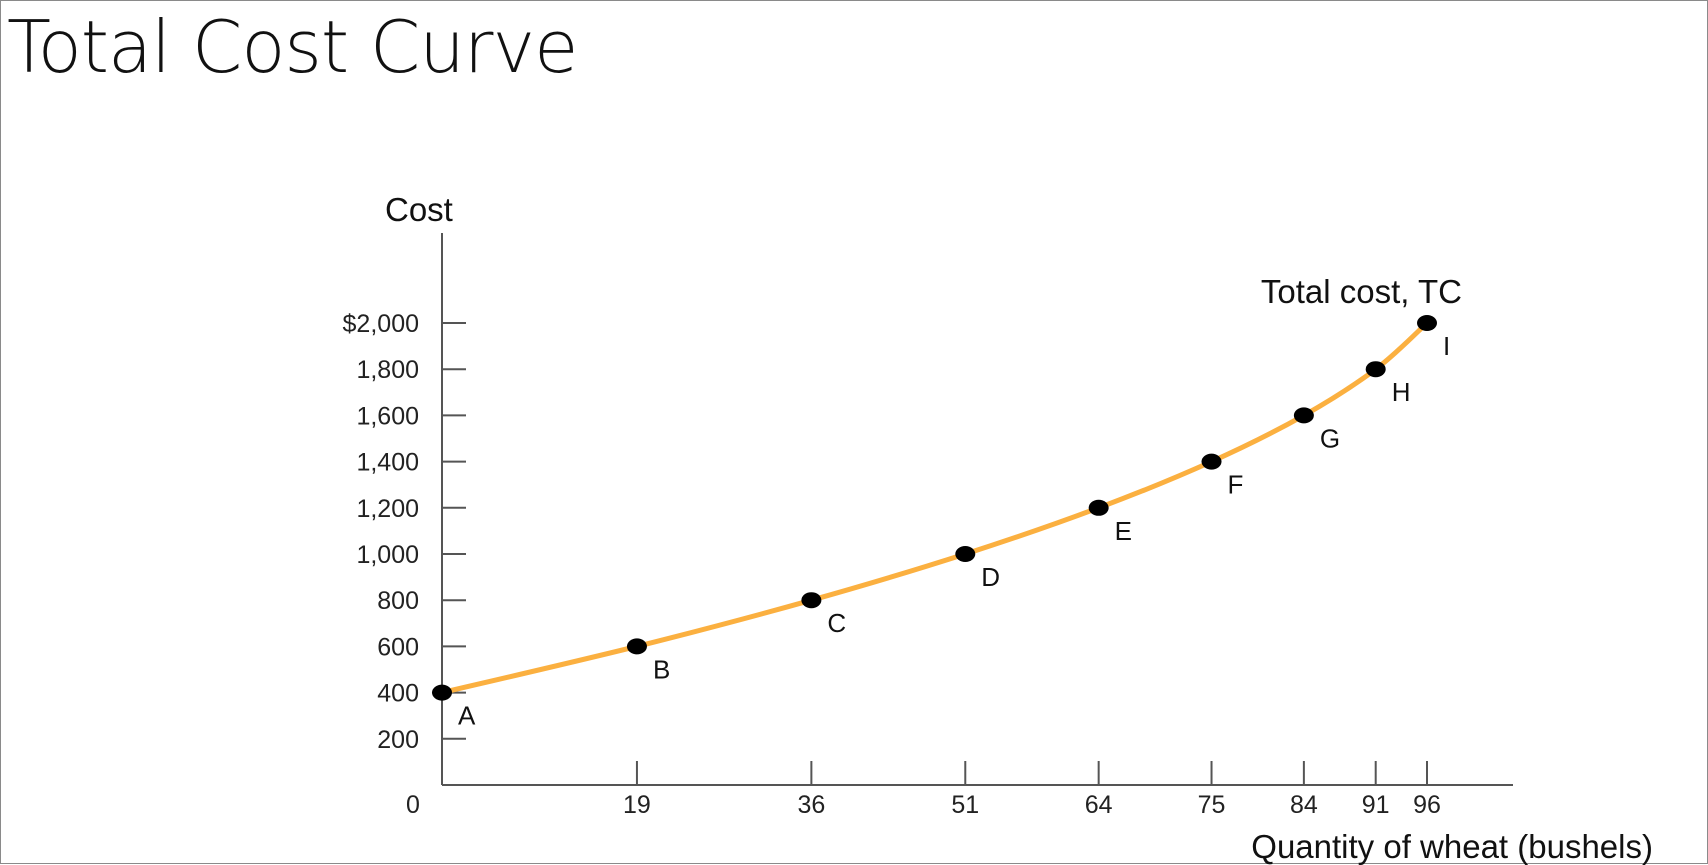  Describe the element at coordinates (1446, 346) in the screenshot. I see `point-label-I: I` at that location.